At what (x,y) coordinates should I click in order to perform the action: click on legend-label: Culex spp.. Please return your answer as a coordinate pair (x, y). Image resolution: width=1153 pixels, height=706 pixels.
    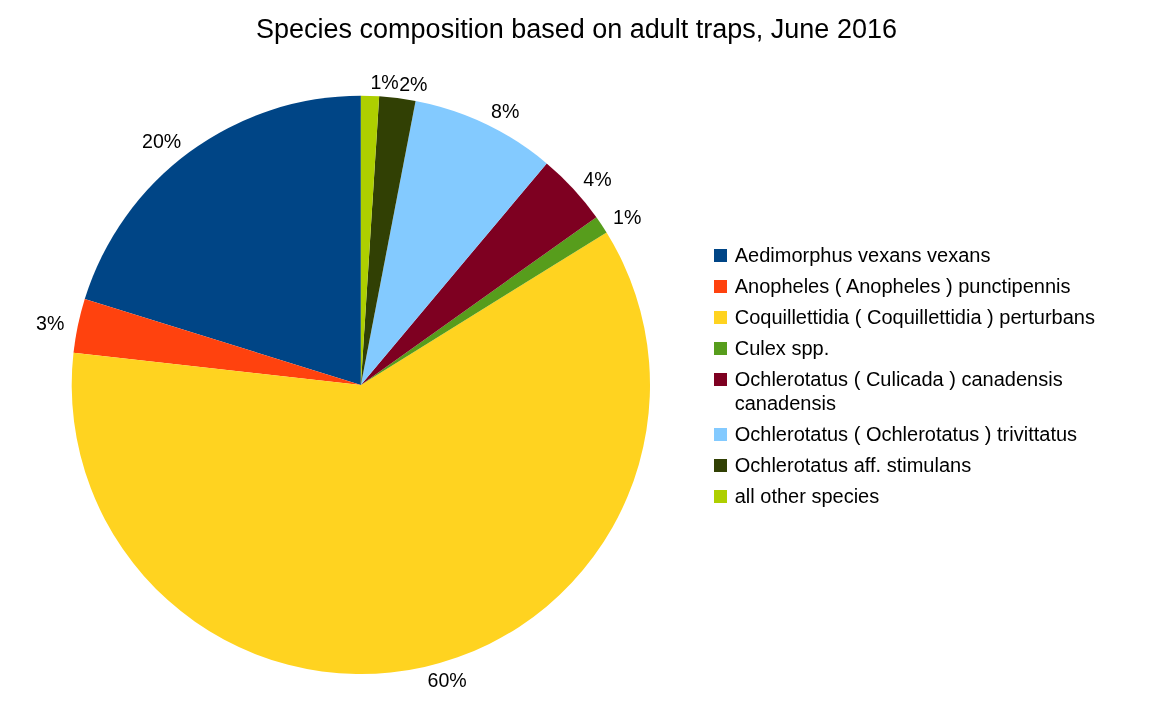
    Looking at the image, I should click on (782, 348).